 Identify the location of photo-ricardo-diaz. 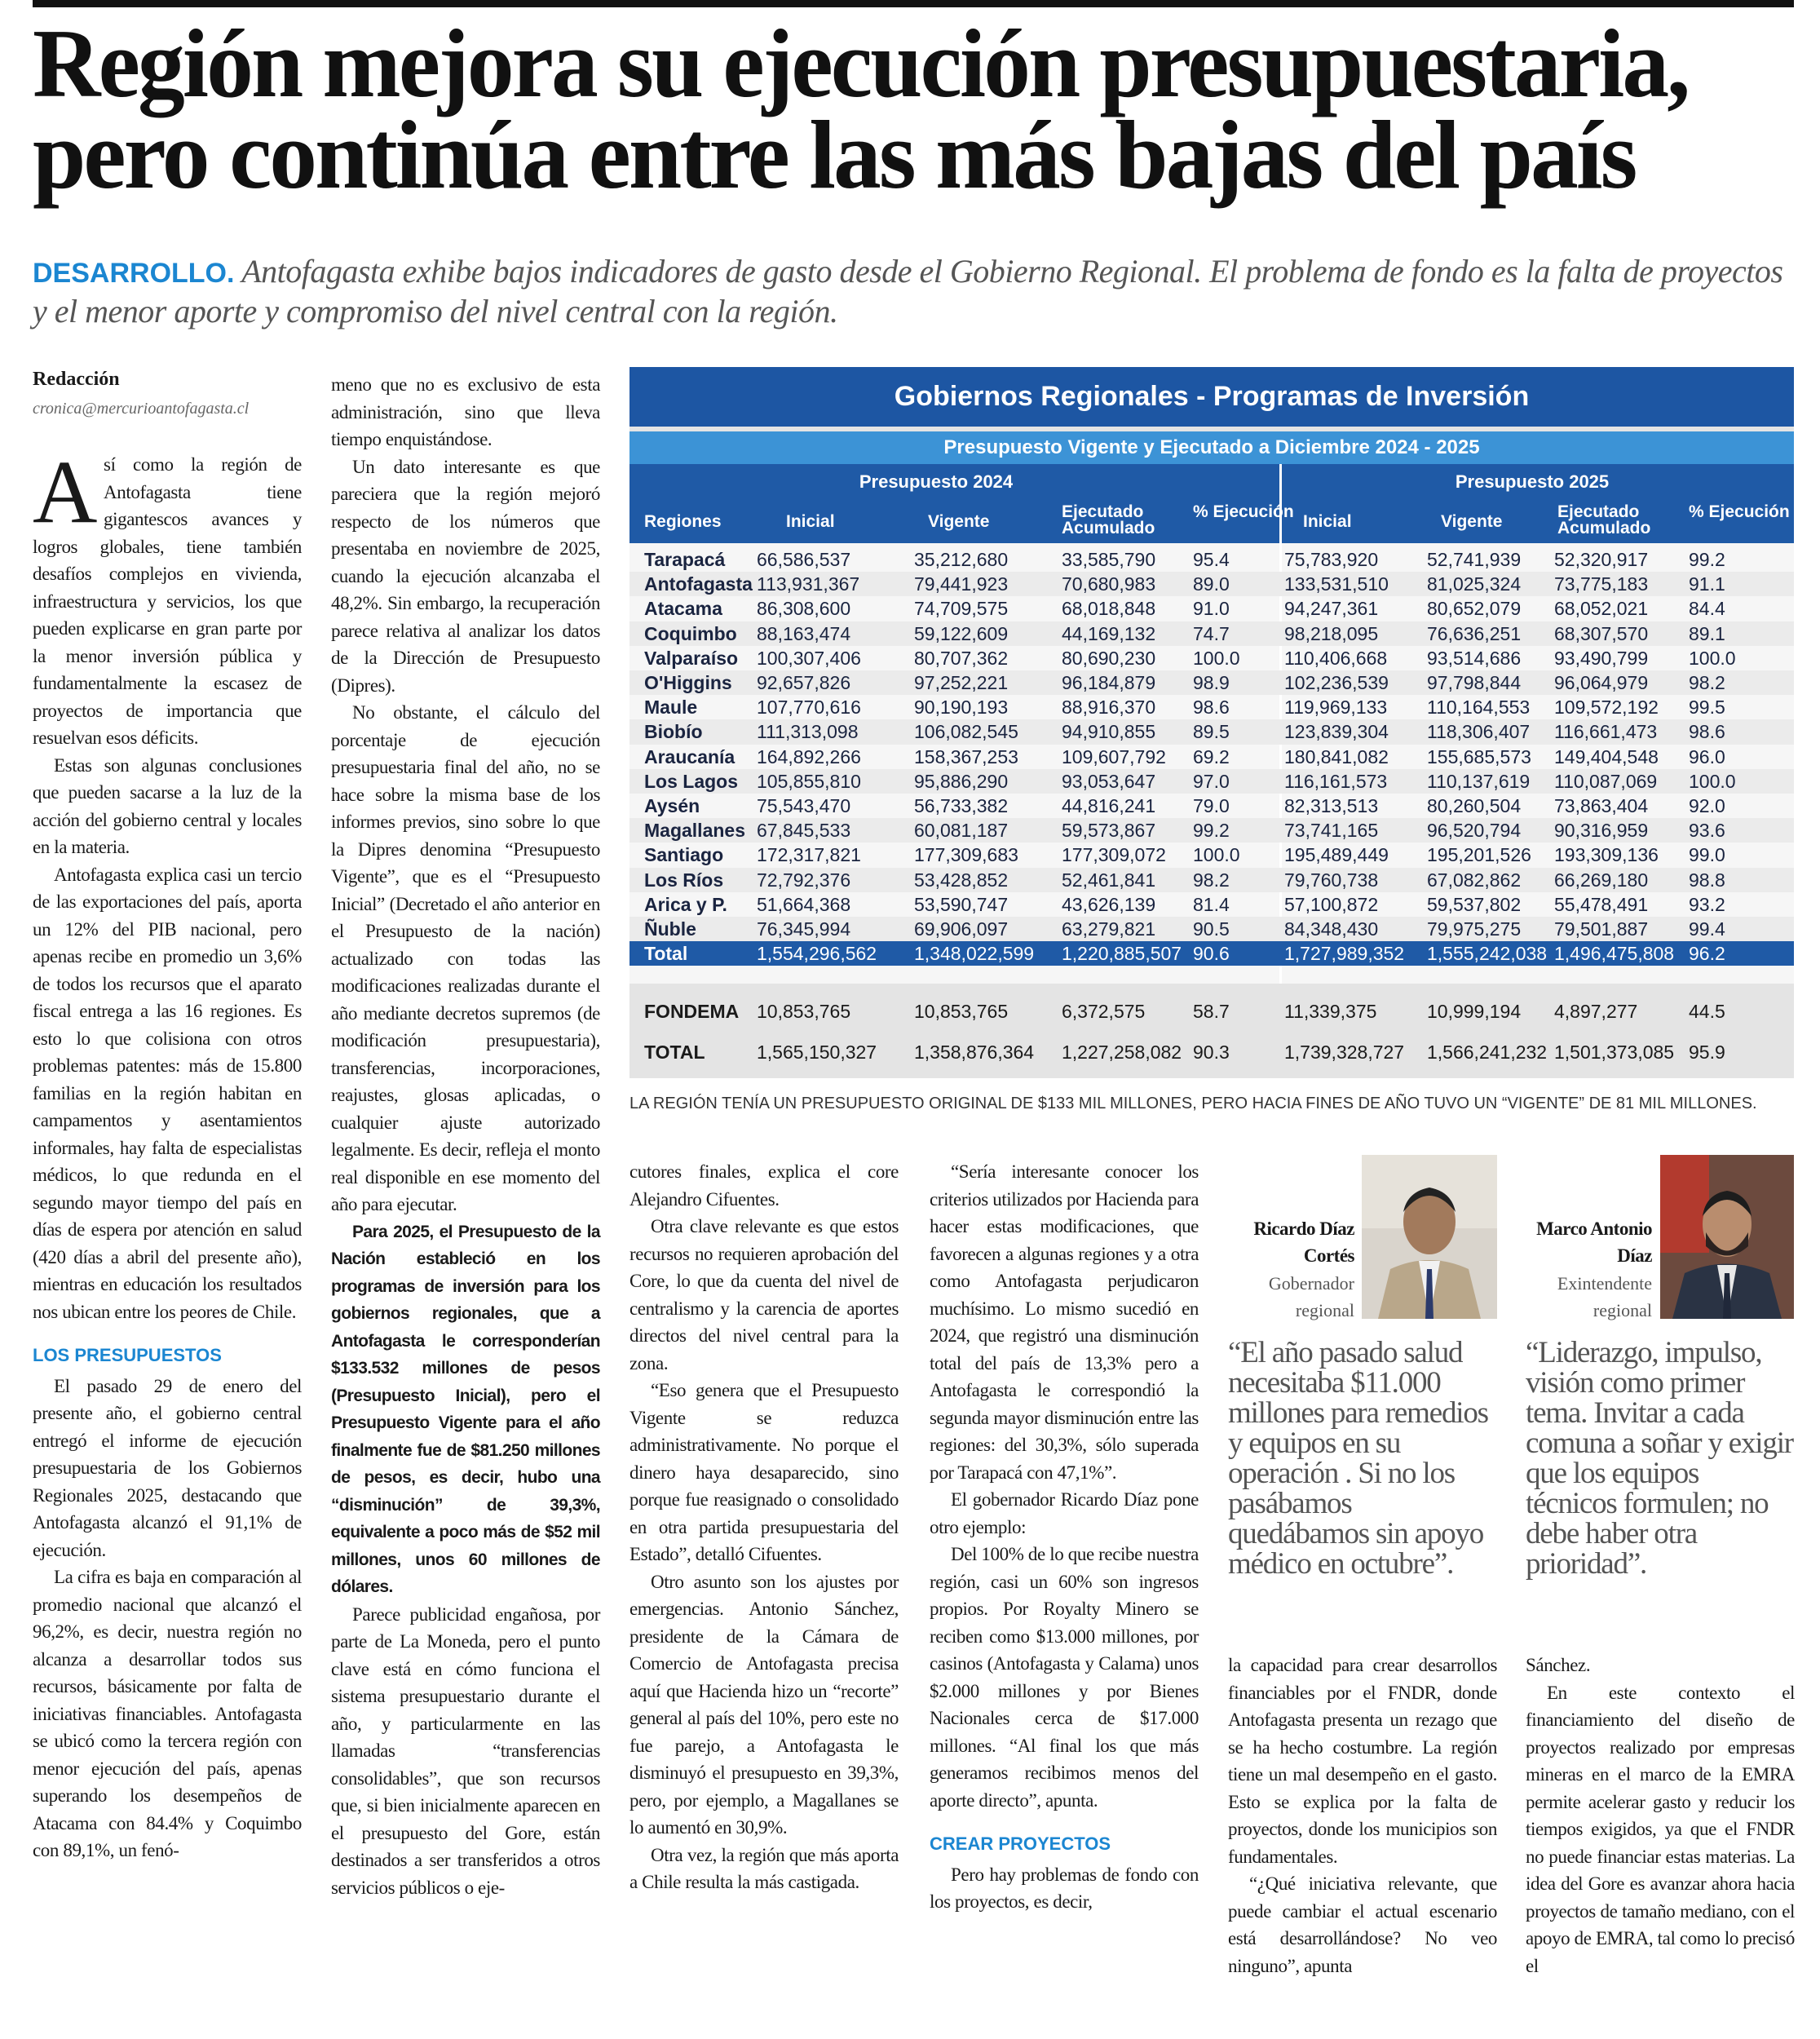
(1429, 1237).